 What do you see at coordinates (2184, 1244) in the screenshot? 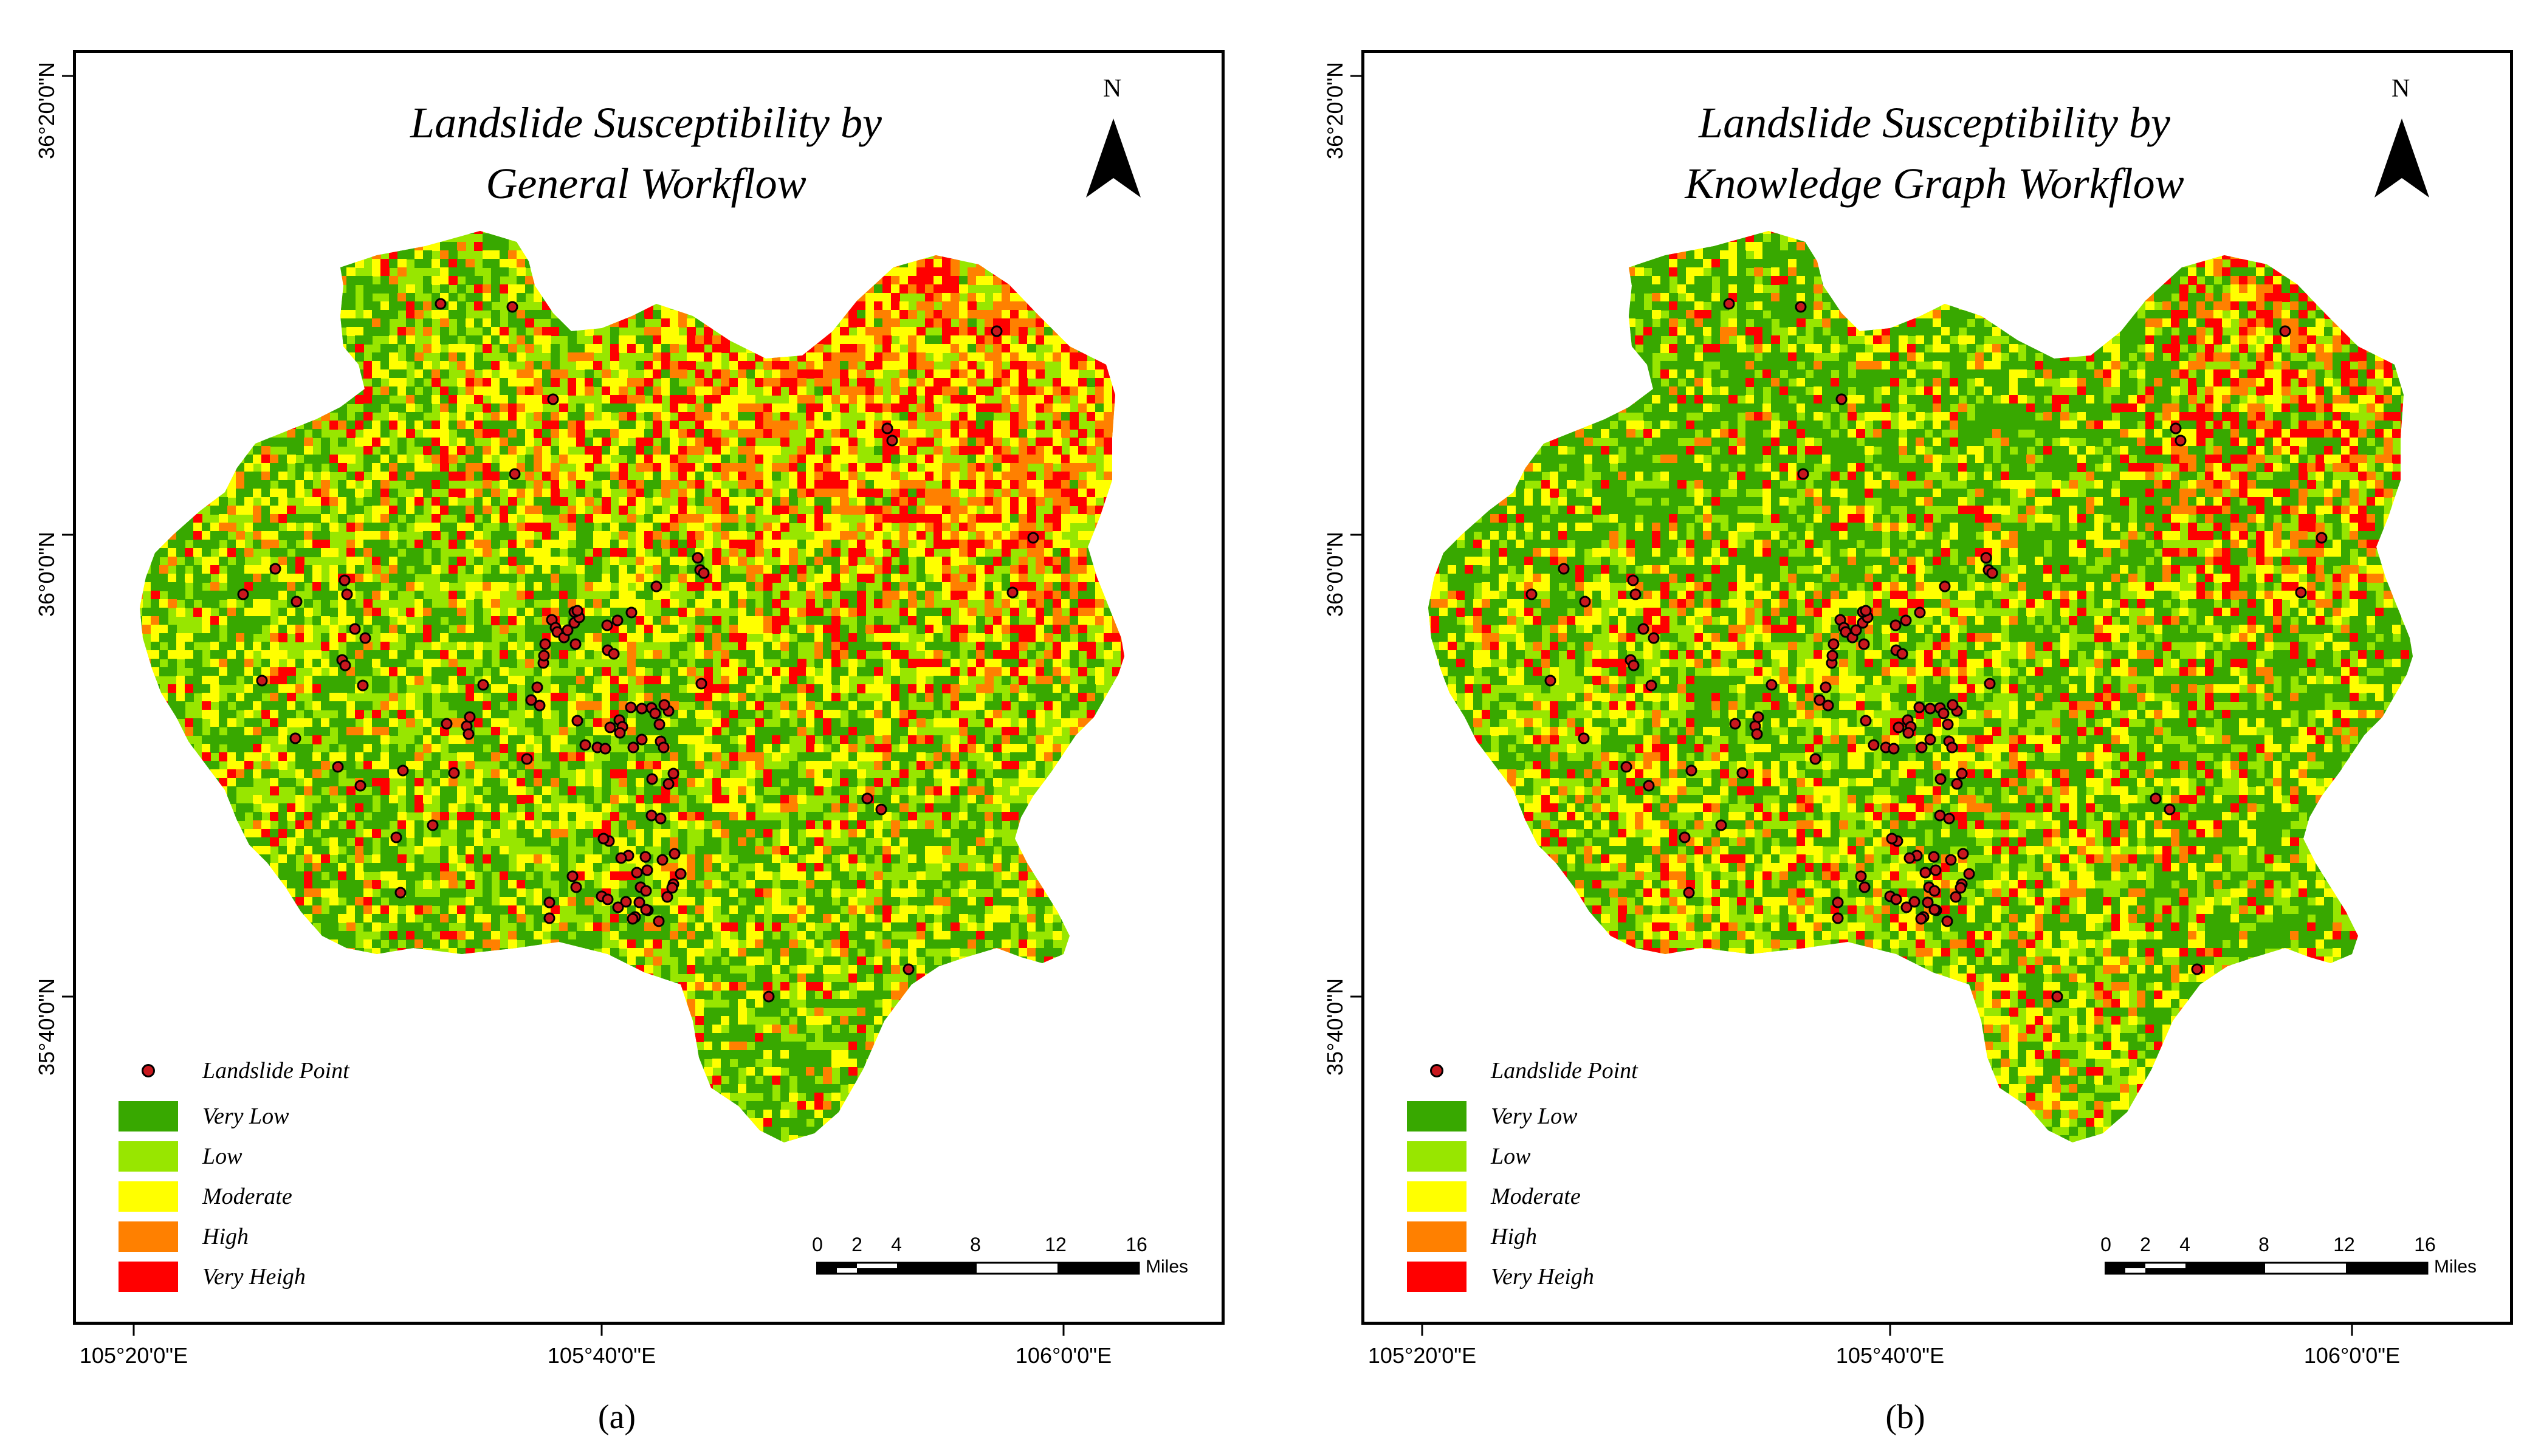
I see `scale-tick-4: 4` at bounding box center [2184, 1244].